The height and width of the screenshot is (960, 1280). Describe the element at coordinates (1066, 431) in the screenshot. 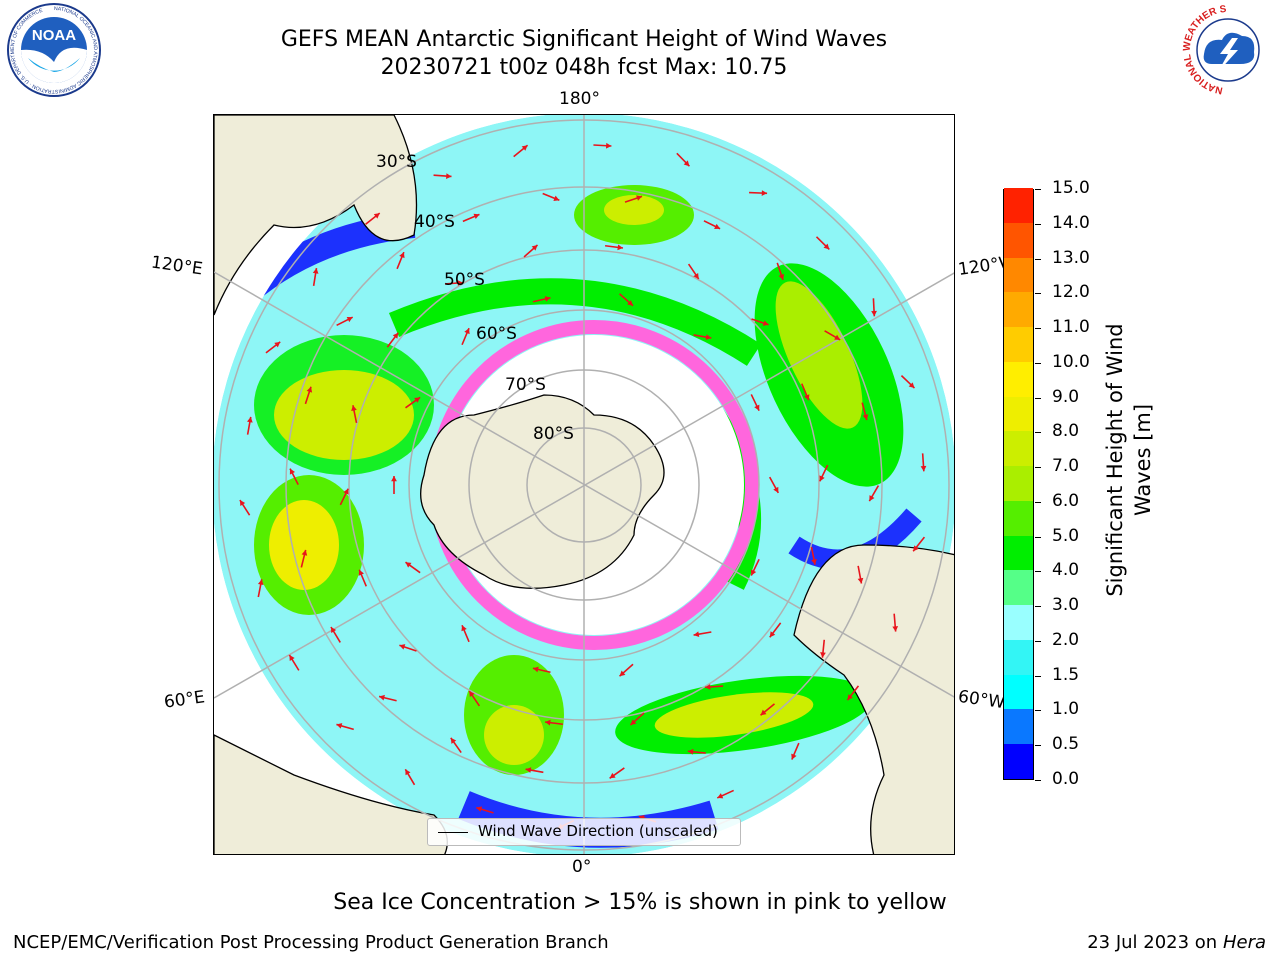

I see `colorbar-tick-label: 8.0` at that location.